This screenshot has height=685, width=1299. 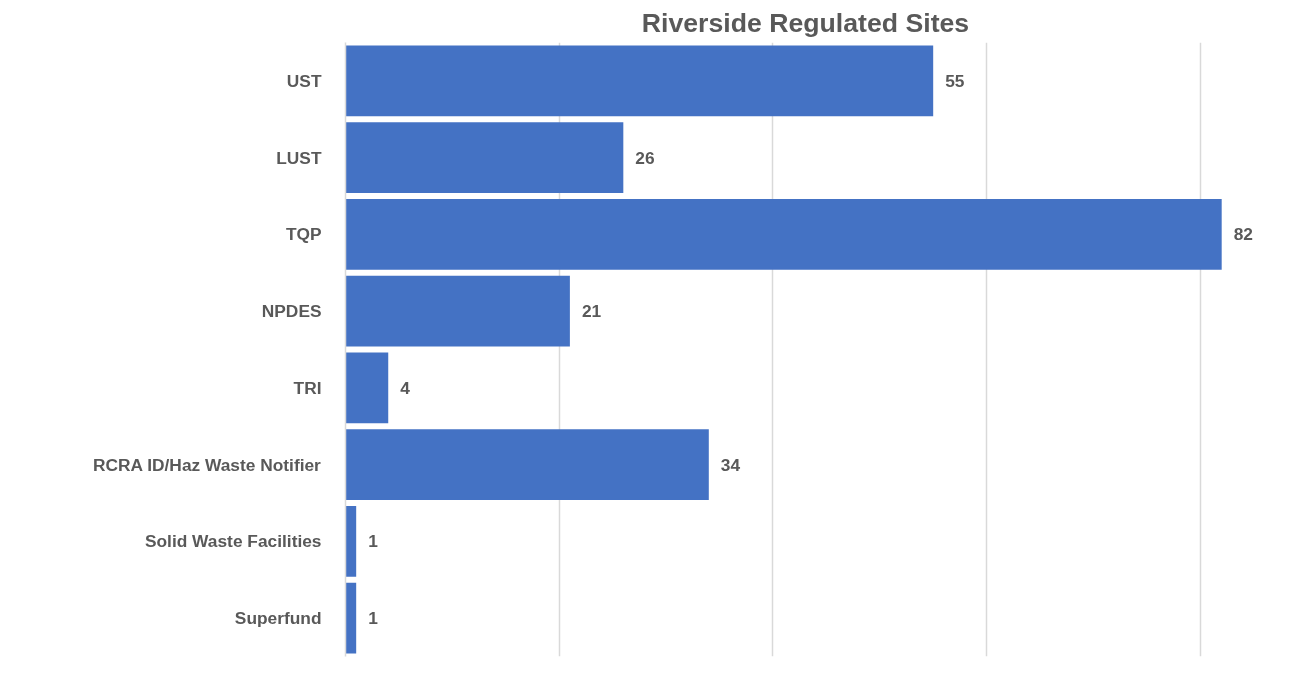 What do you see at coordinates (730, 464) in the screenshot?
I see `data-label: 34` at bounding box center [730, 464].